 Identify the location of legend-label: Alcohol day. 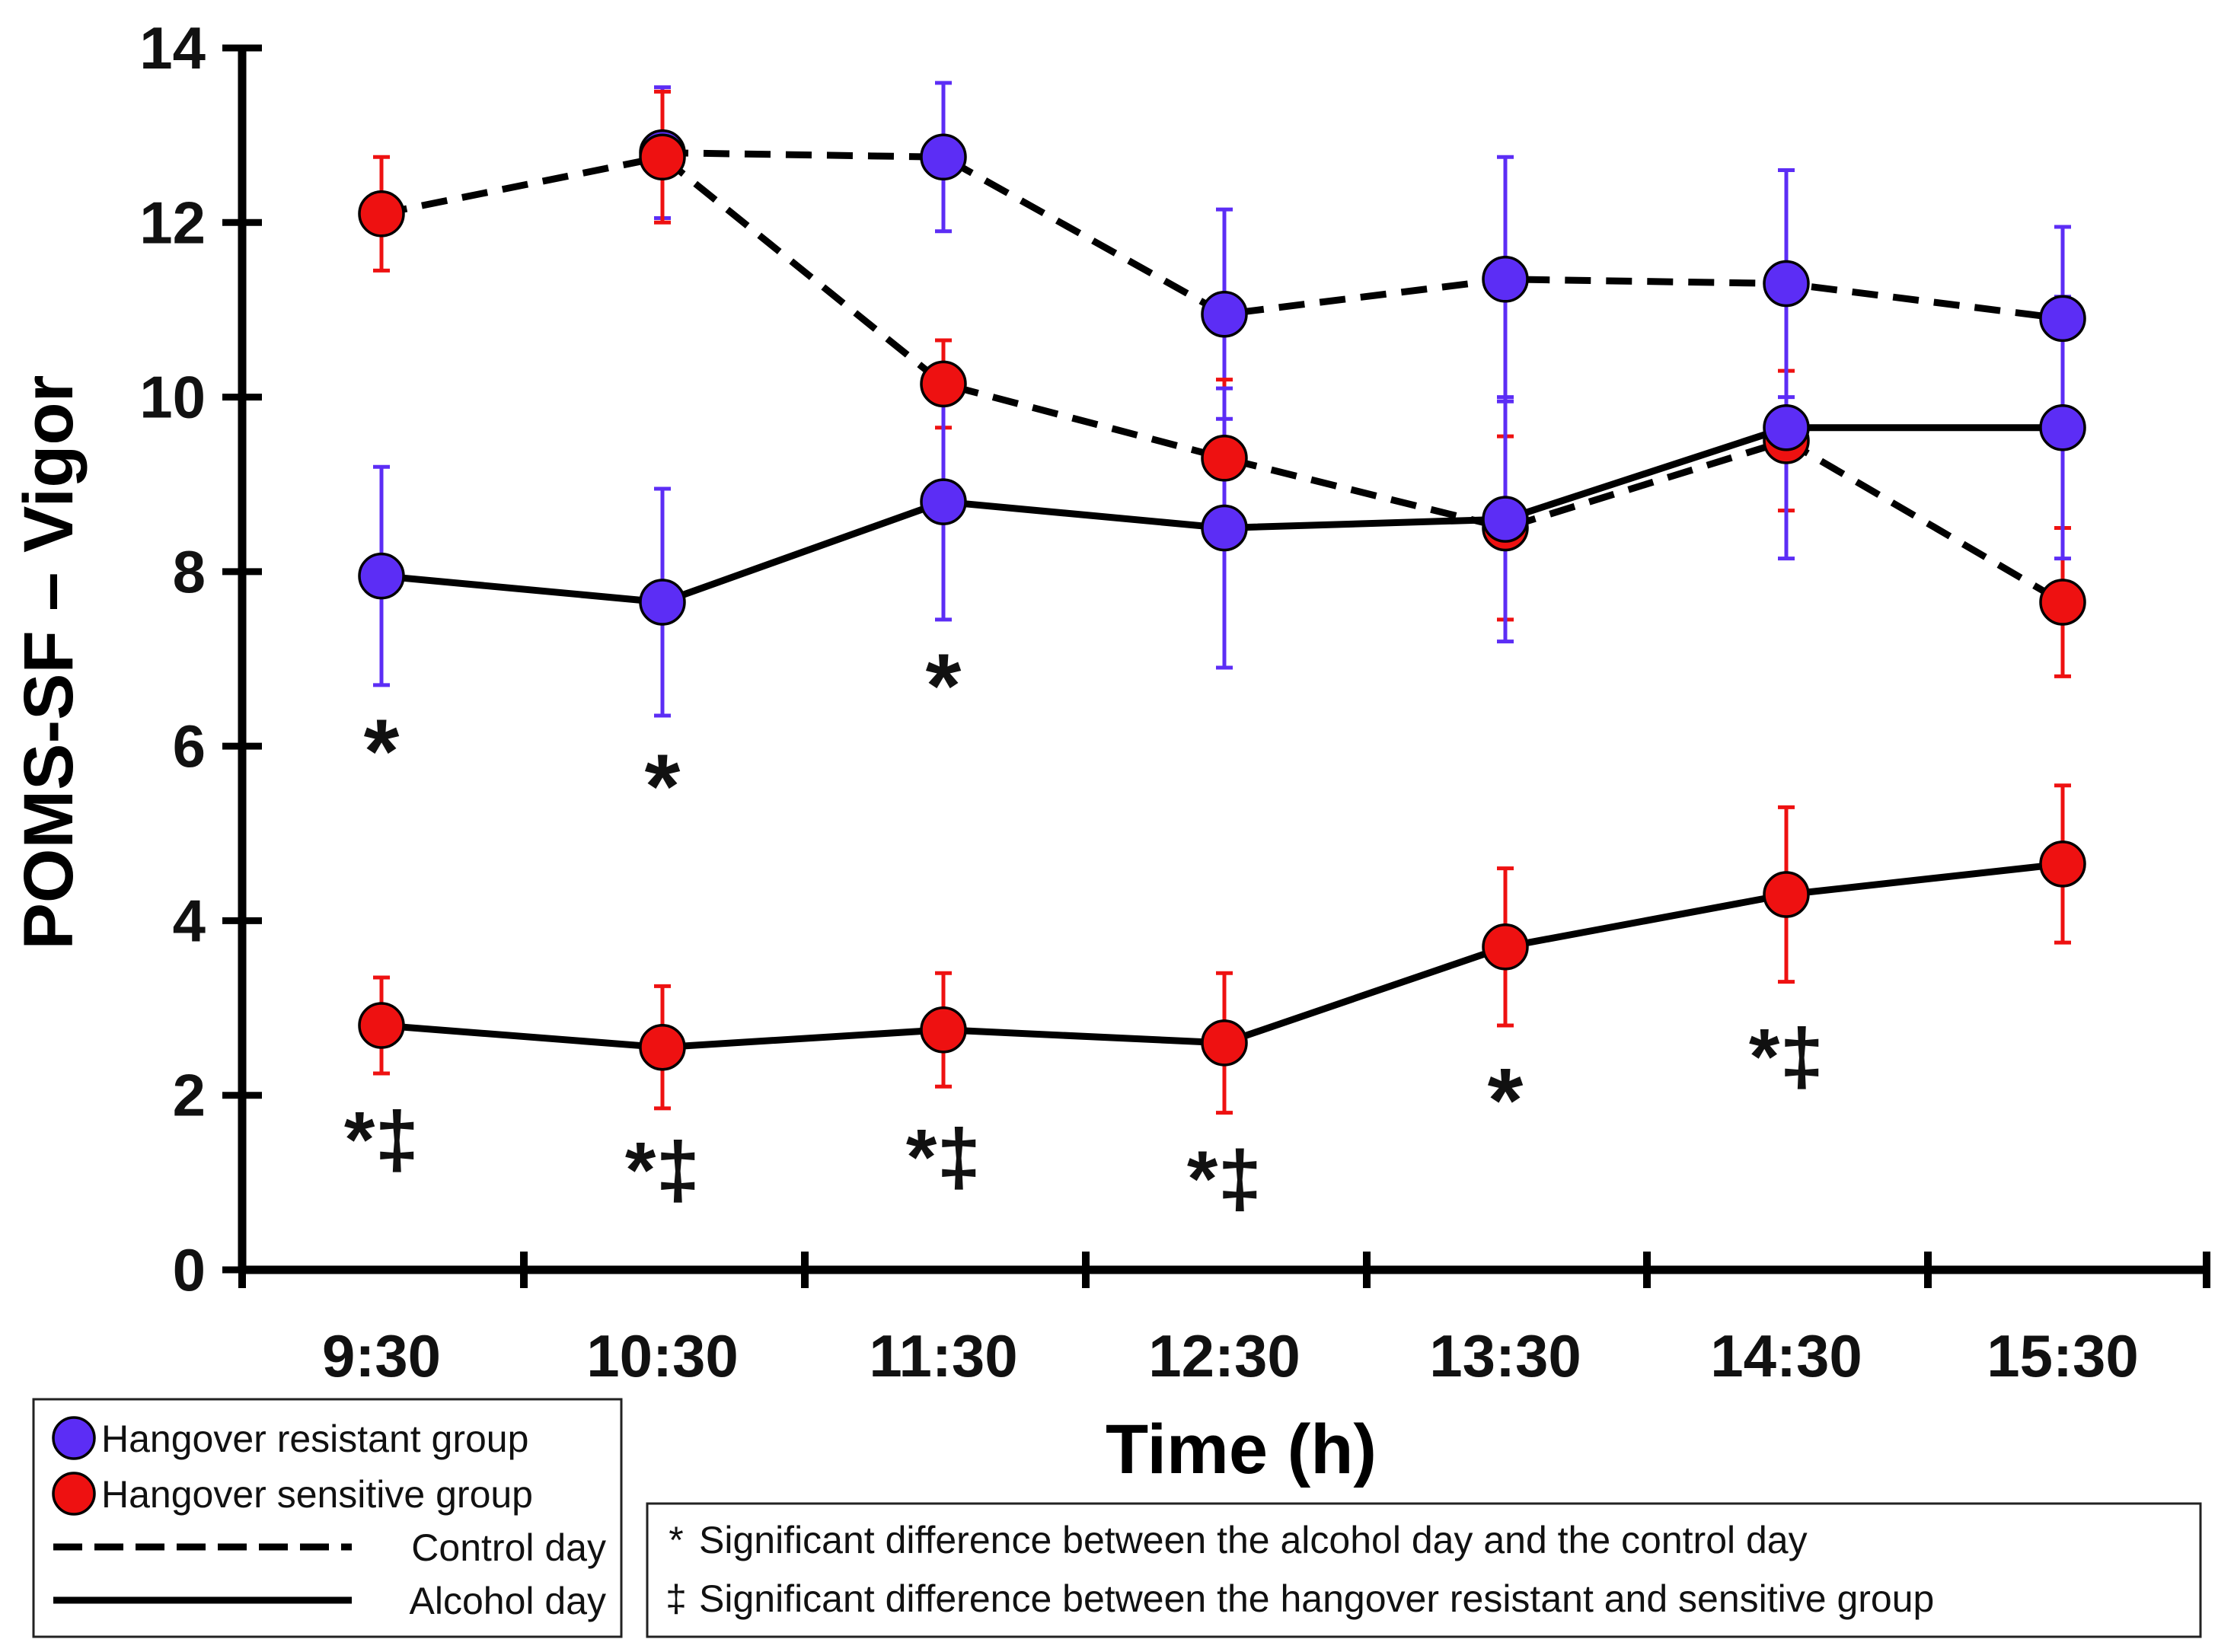
(509, 1601).